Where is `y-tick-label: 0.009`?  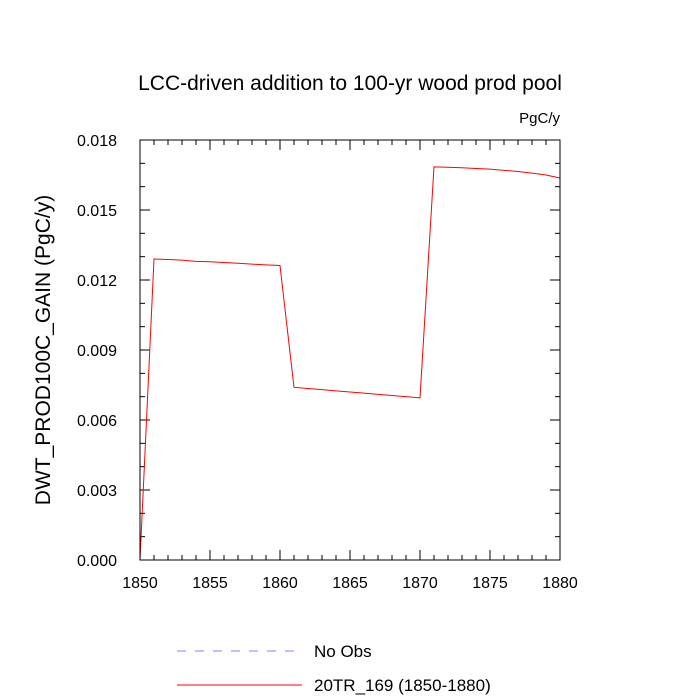
y-tick-label: 0.009 is located at coordinates (97, 351).